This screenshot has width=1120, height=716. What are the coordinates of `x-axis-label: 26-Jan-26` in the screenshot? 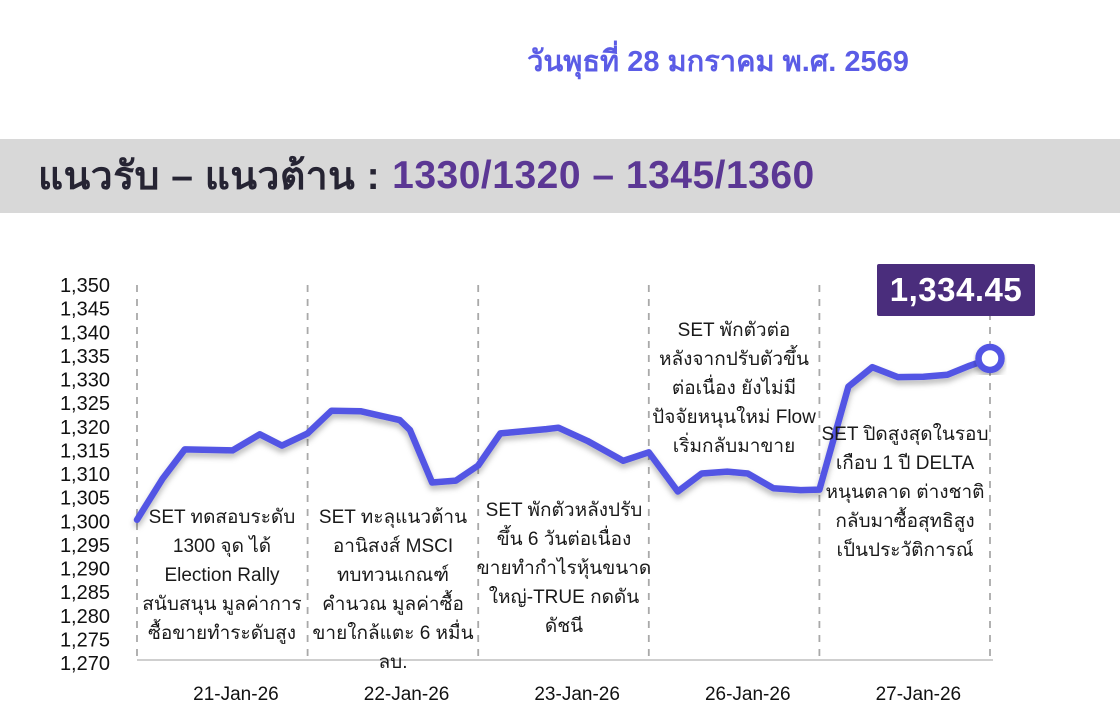 It's located at (748, 694).